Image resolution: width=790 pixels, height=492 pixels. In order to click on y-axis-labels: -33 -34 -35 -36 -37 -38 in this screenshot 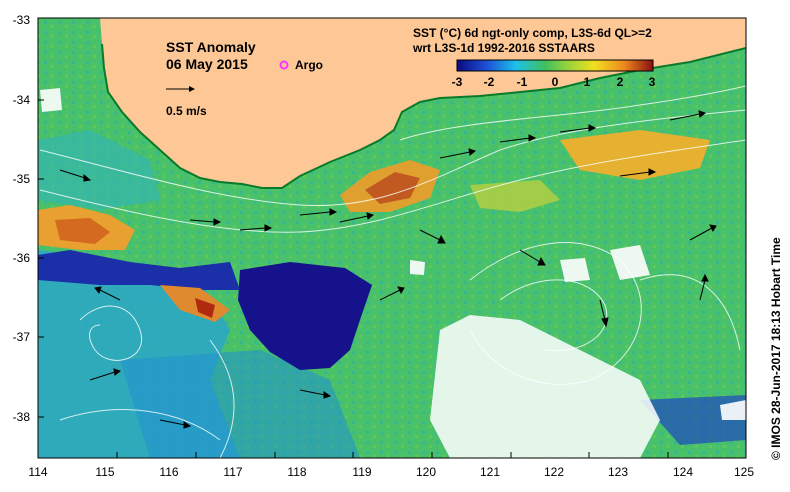, I will do `click(22, 218)`.